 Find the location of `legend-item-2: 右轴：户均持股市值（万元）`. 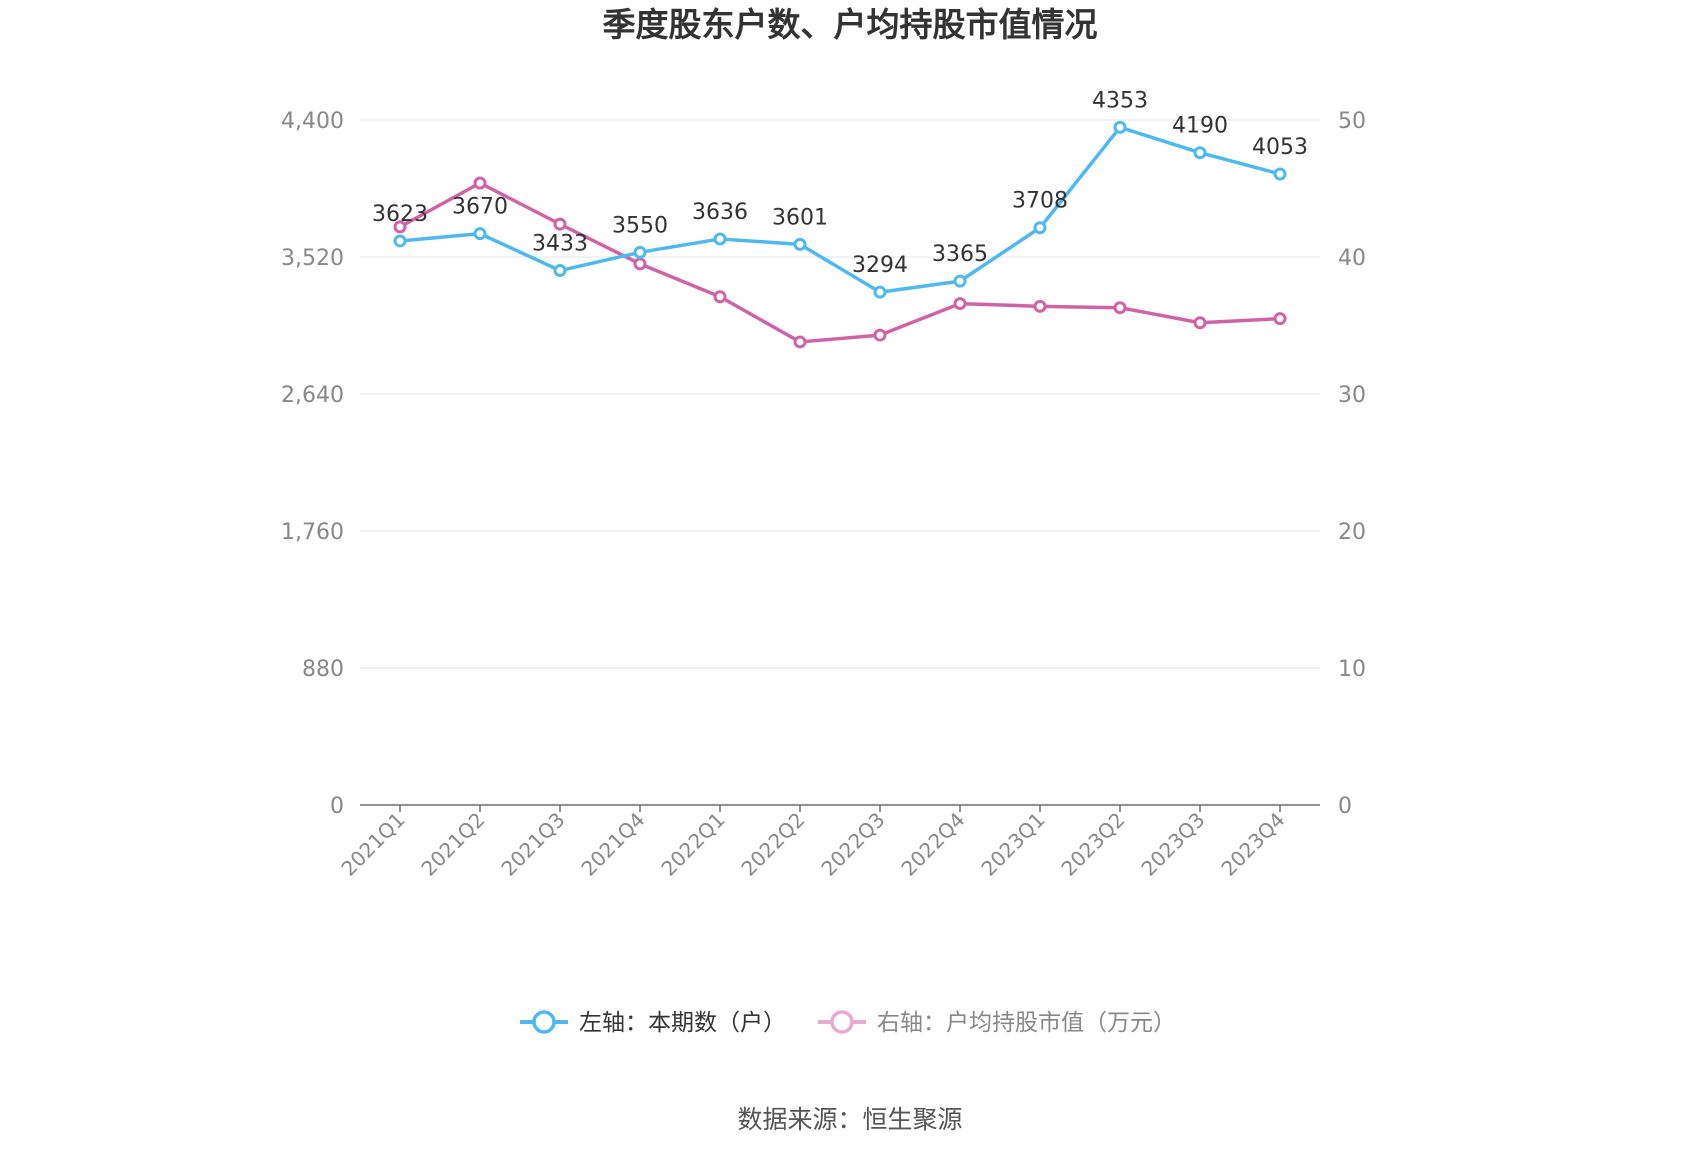

legend-item-2: 右轴：户均持股市值（万元） is located at coordinates (997, 1023).